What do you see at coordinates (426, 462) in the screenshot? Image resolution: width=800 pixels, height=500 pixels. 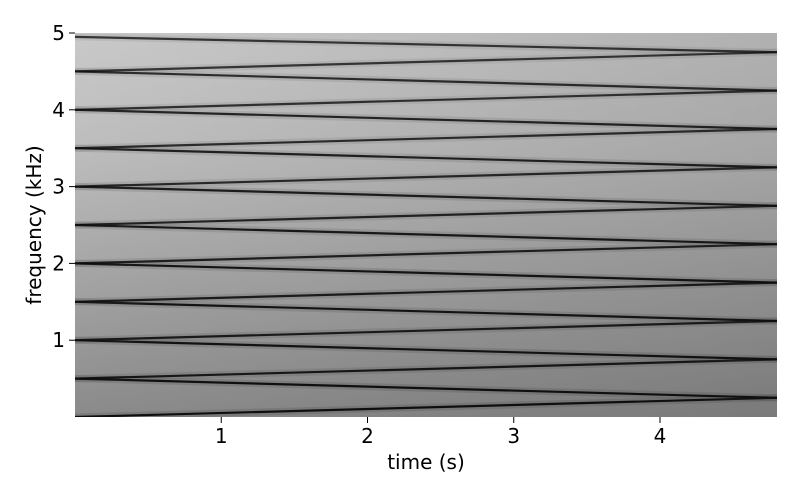 I see `x-axis-label: time (s)` at bounding box center [426, 462].